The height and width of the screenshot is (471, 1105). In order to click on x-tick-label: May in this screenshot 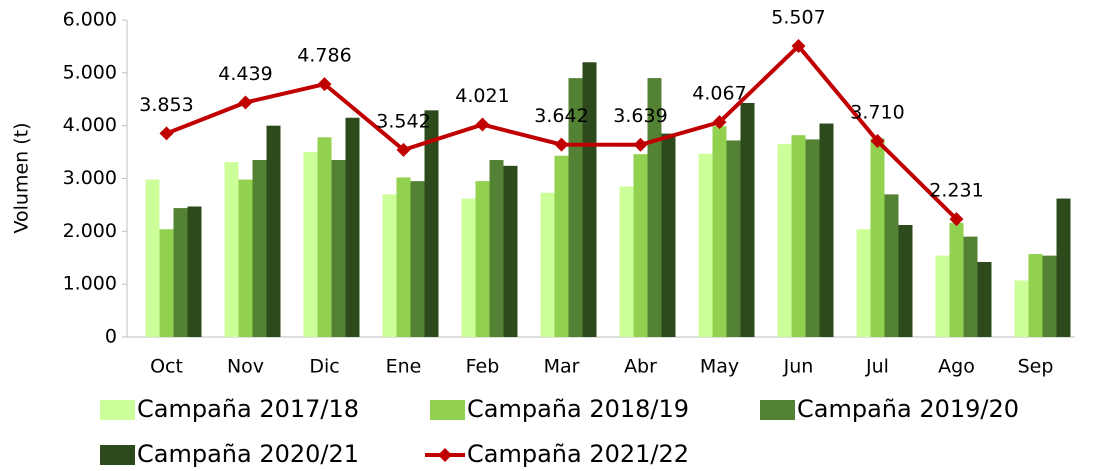, I will do `click(719, 367)`.